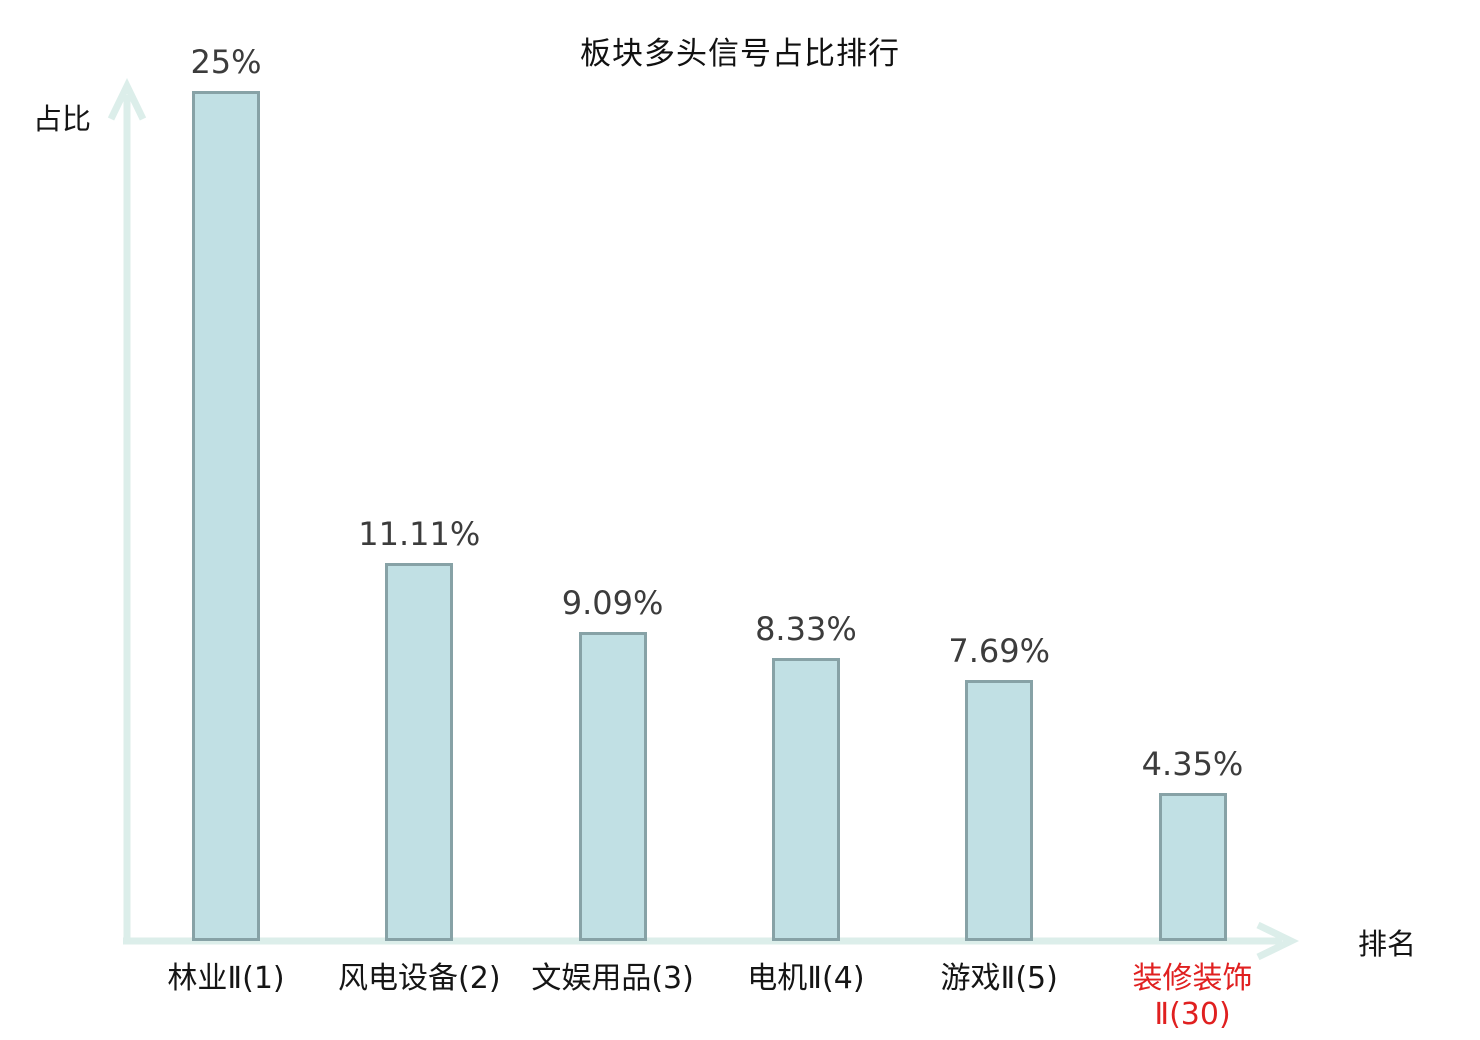 The width and height of the screenshot is (1480, 1040). Describe the element at coordinates (1192, 996) in the screenshot. I see `category-label-6: 装修装饰 Ⅱ(30)` at that location.